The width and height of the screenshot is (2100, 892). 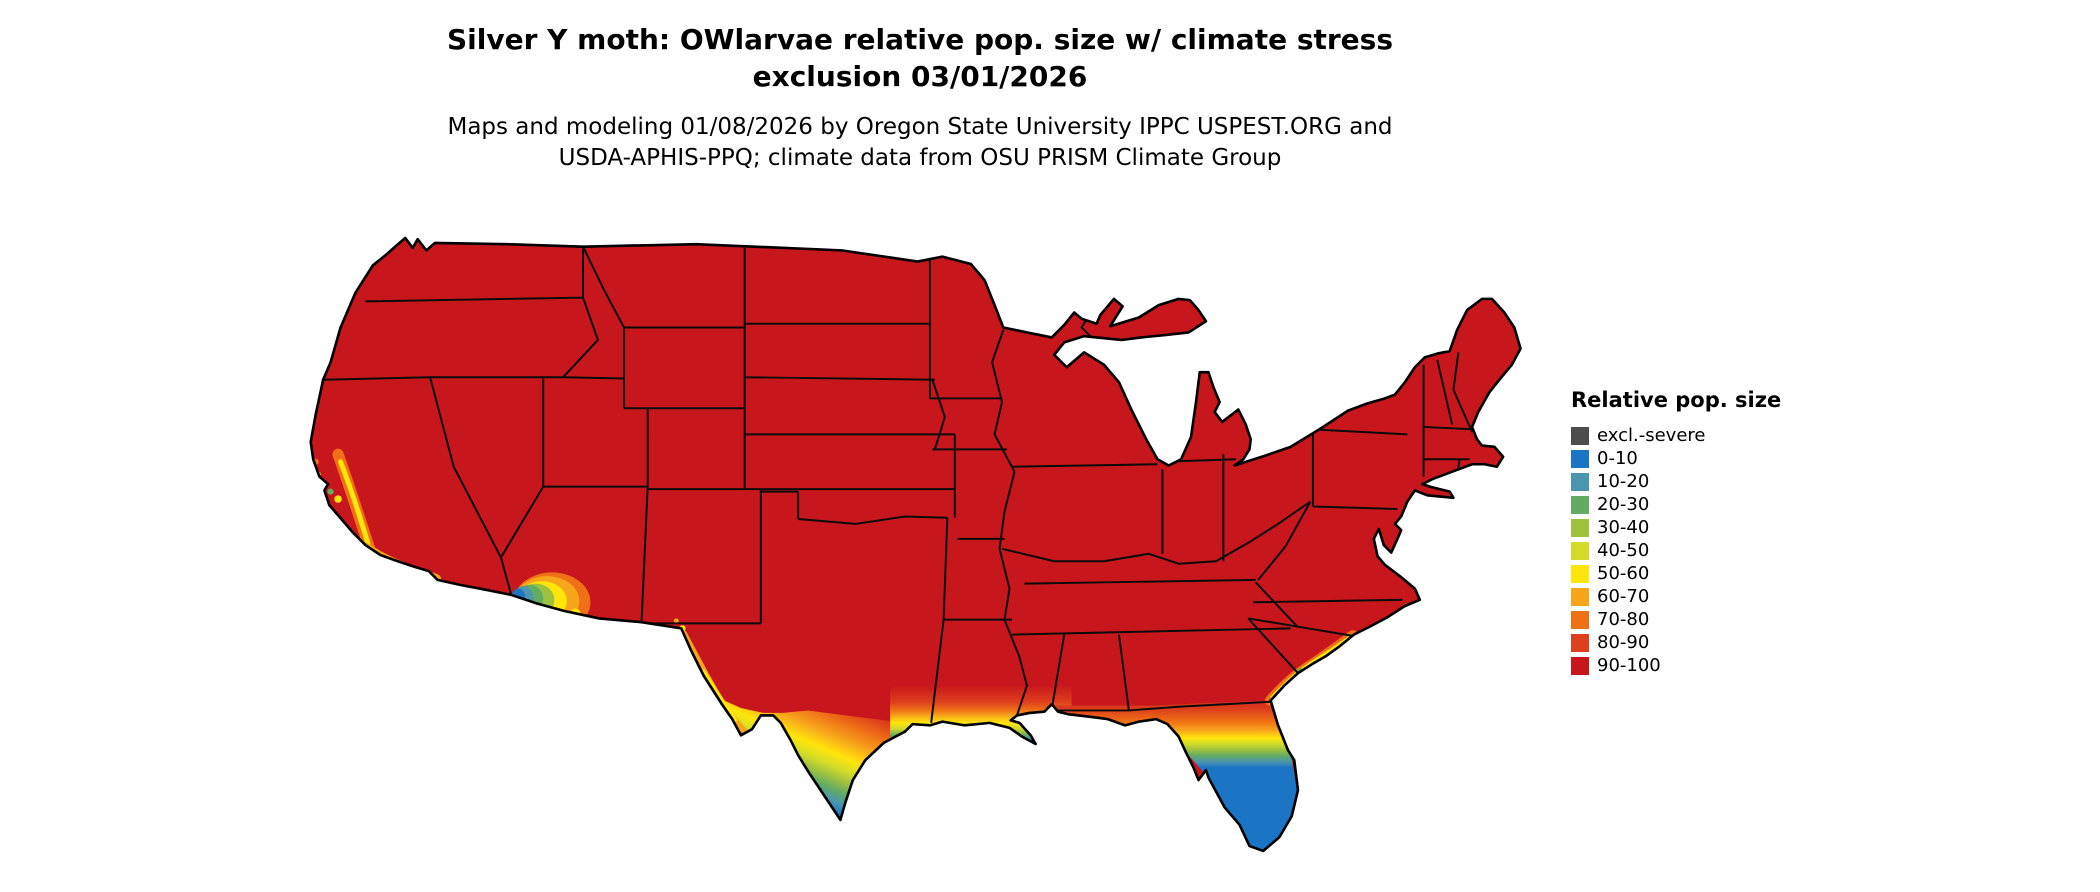 What do you see at coordinates (720, 695) in the screenshot?
I see `region-rio-grande-inner` at bounding box center [720, 695].